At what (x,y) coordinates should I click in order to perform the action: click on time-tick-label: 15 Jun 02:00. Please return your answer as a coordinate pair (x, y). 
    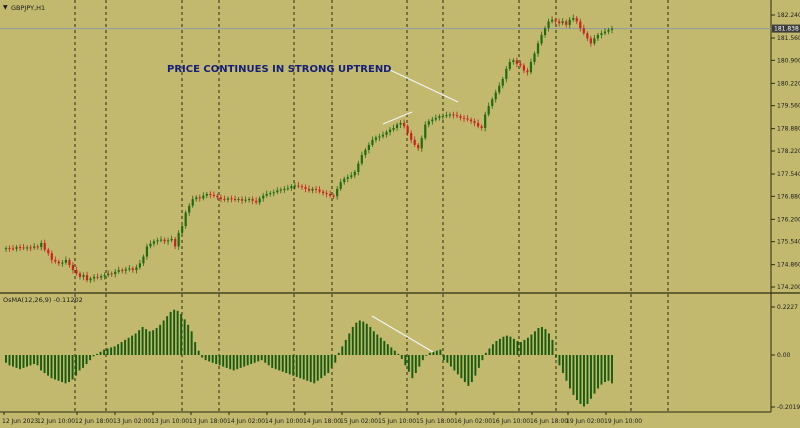
    Looking at the image, I should click on (359, 421).